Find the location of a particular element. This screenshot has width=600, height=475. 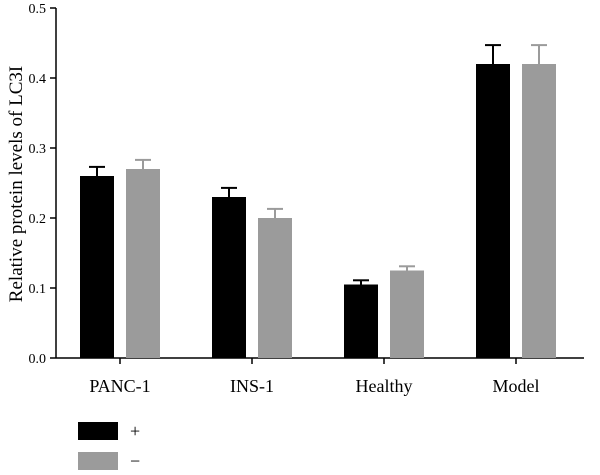

y-axis-title: Relative protein levels of LC3I is located at coordinates (16, 184).